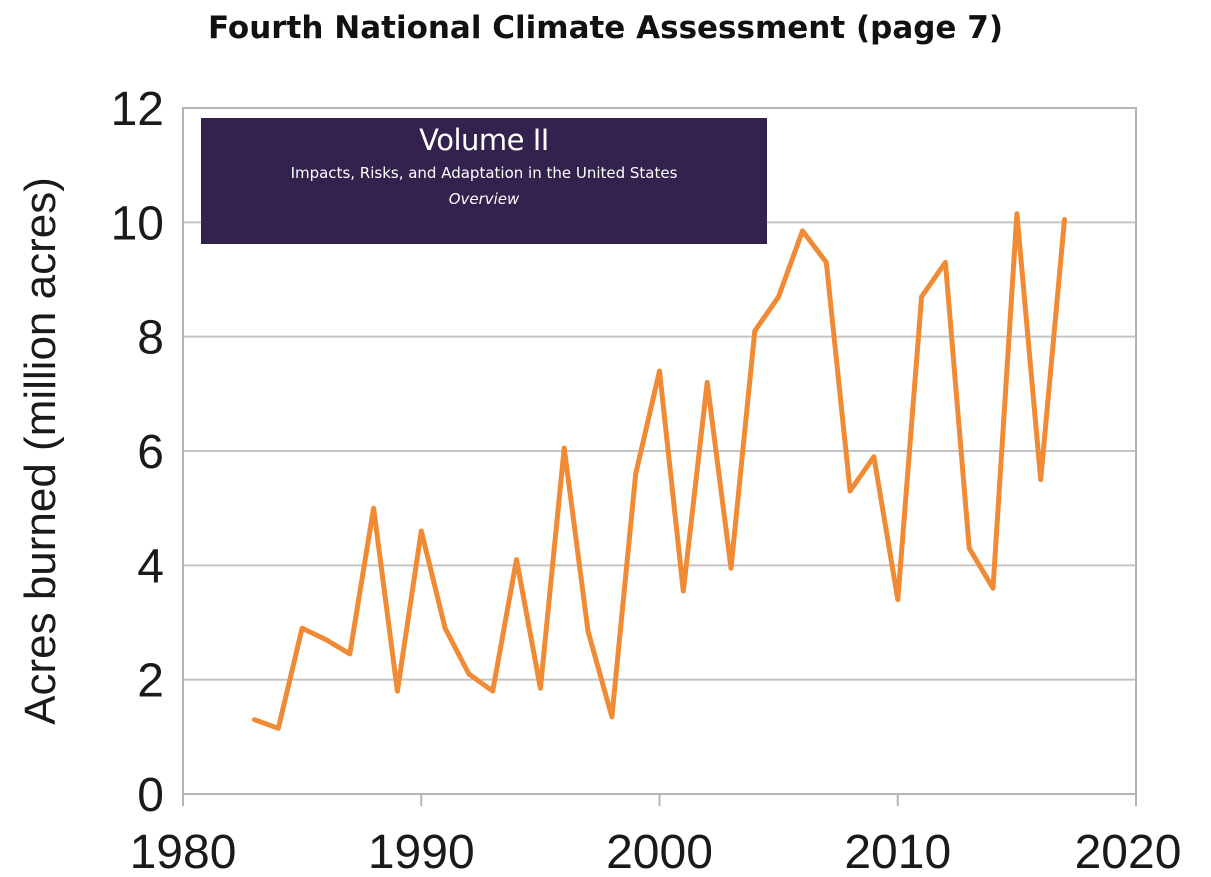 The image size is (1211, 877). I want to click on y-axis-ticks: 0 2 4 6 8 10 12, so click(137, 452).